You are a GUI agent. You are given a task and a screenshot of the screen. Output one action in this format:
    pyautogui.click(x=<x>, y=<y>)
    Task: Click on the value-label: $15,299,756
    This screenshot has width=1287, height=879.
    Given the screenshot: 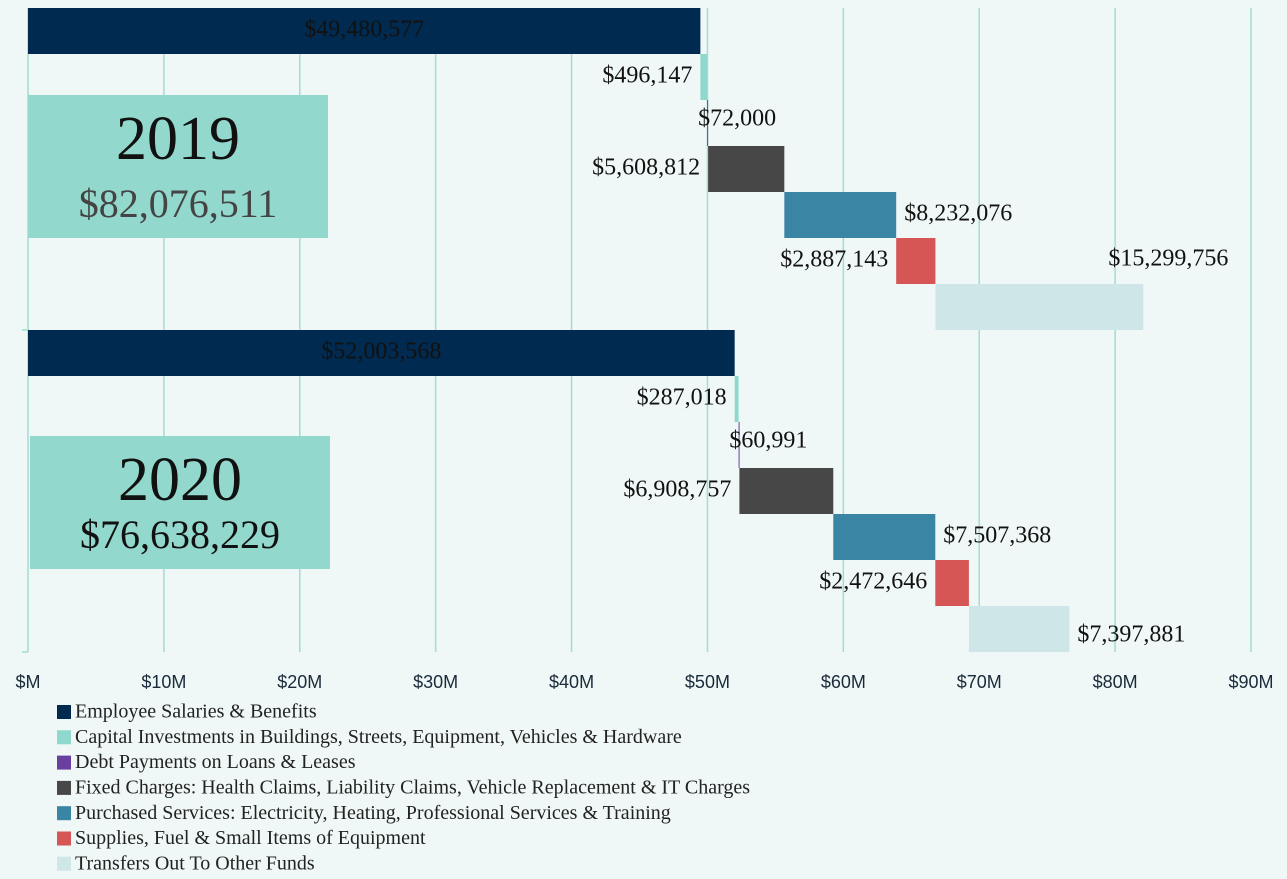 What is the action you would take?
    pyautogui.click(x=1168, y=259)
    